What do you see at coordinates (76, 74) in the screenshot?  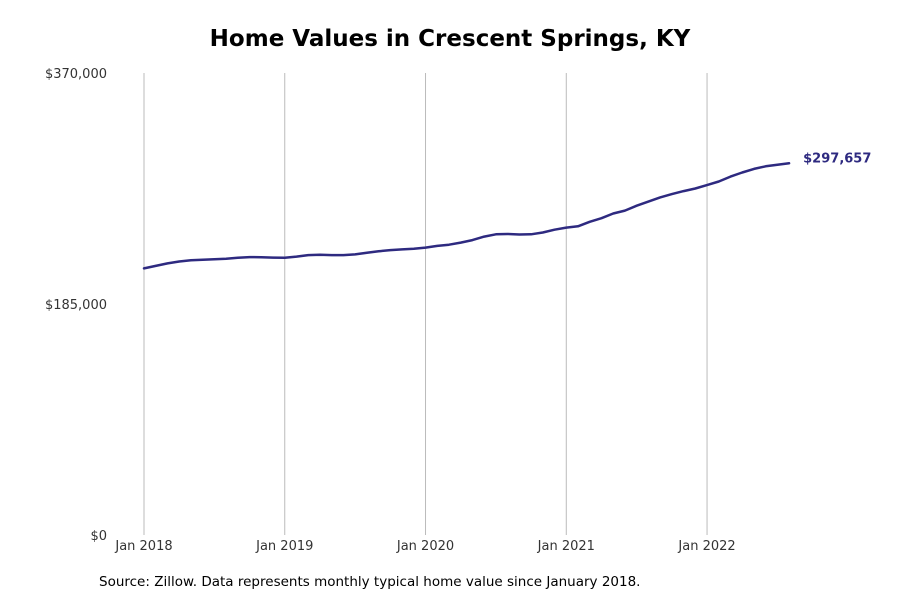 I see `y-tick-label: $370,000` at bounding box center [76, 74].